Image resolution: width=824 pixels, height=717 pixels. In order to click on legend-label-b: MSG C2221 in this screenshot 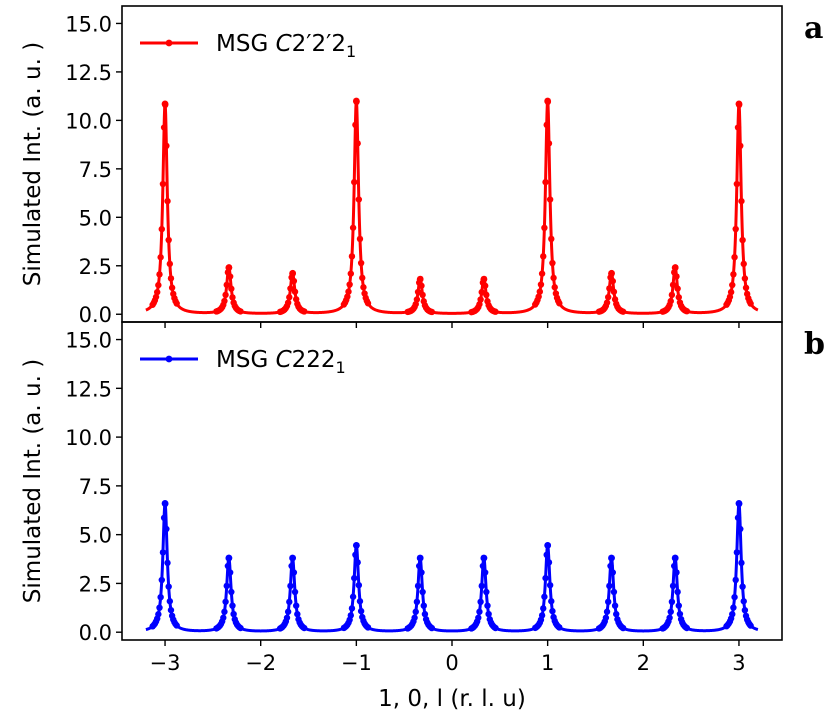, I will do `click(281, 362)`.